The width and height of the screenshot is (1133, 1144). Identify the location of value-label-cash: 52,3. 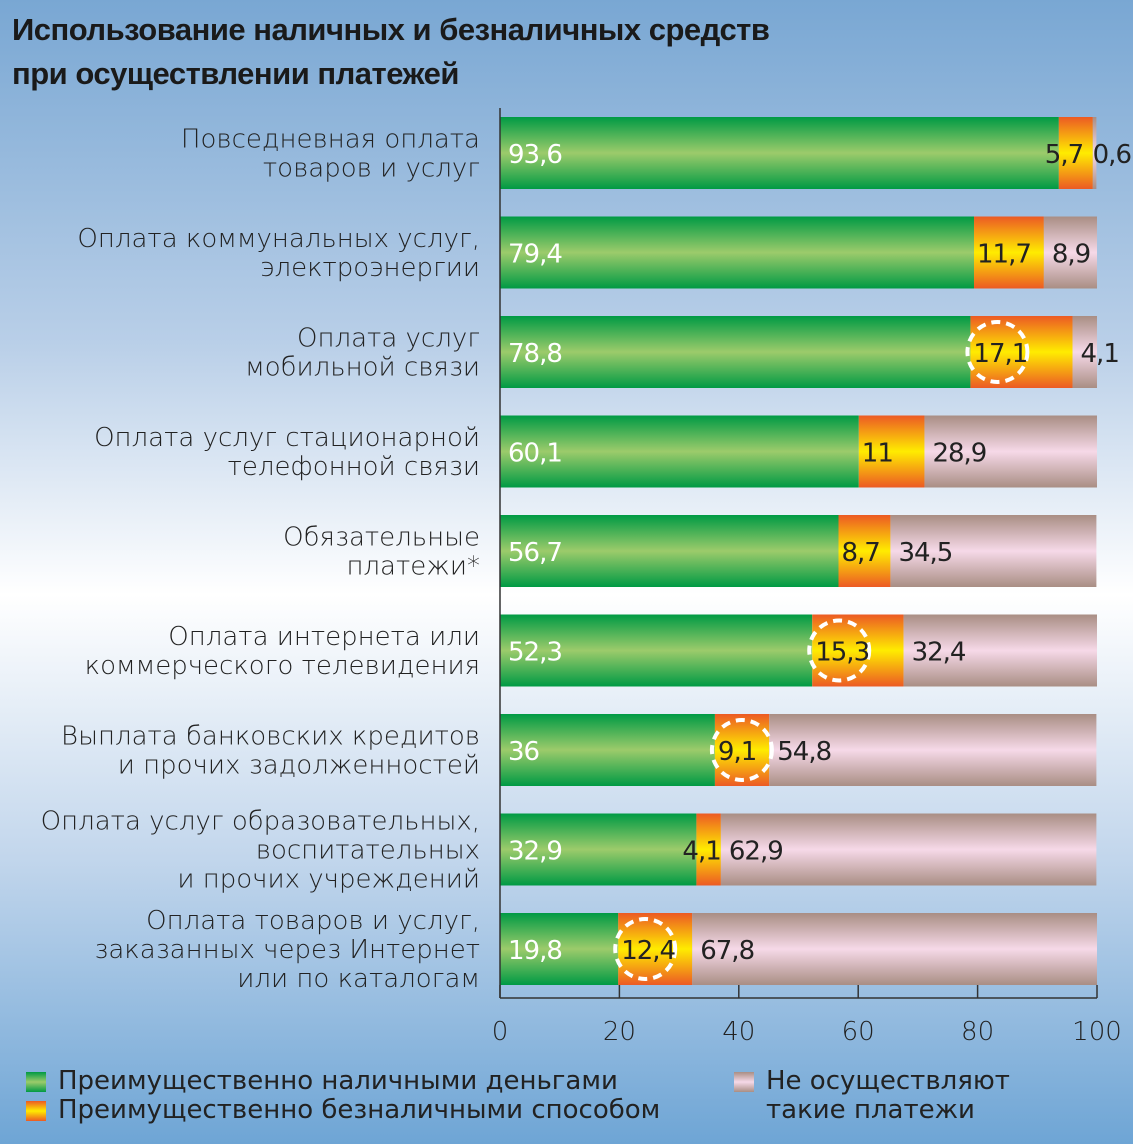
(535, 653).